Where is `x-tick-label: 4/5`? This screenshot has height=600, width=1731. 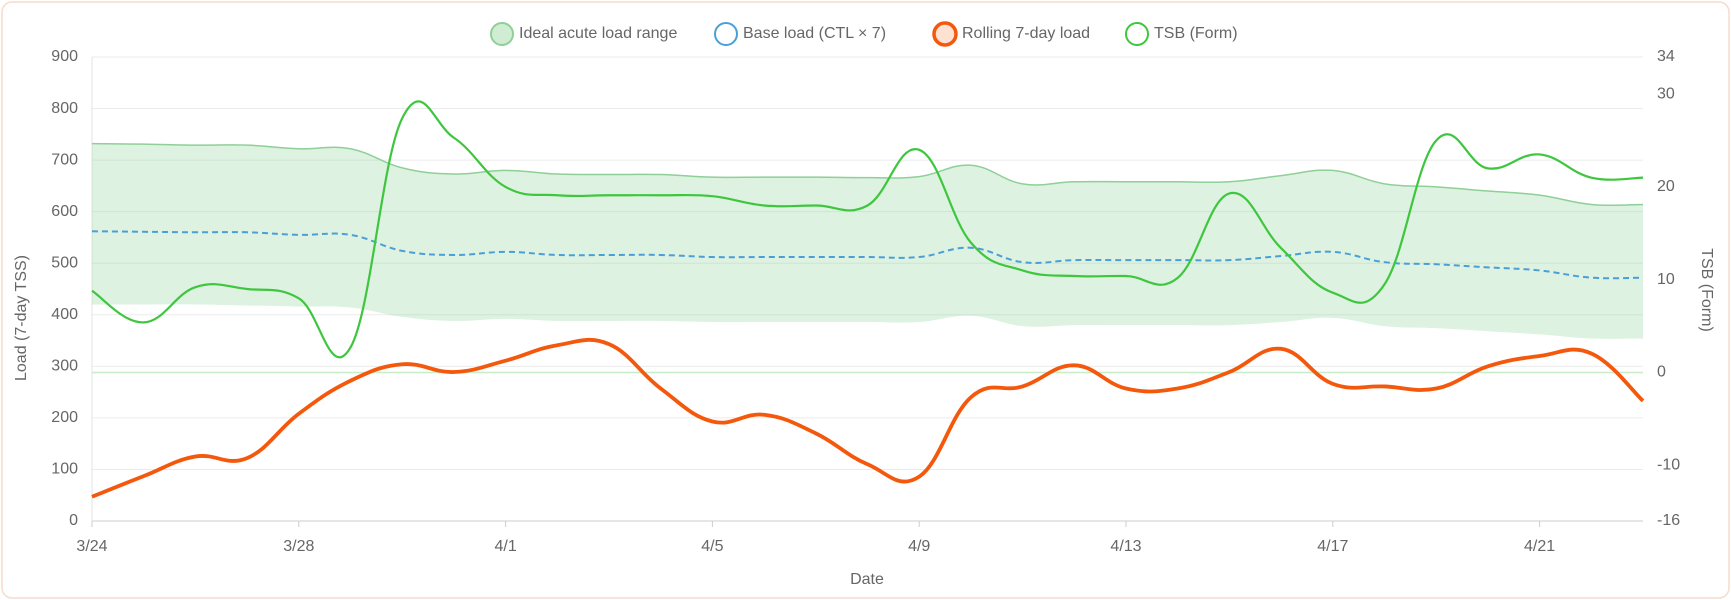 x-tick-label: 4/5 is located at coordinates (712, 546).